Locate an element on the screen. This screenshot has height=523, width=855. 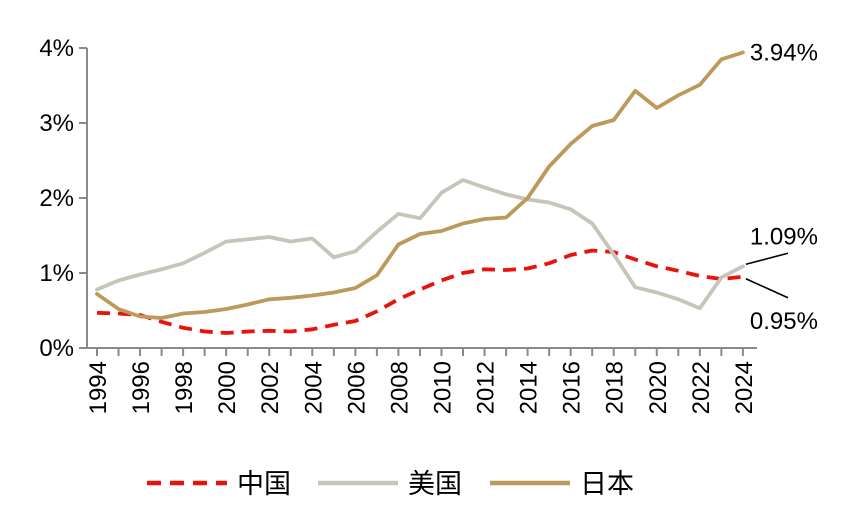
legend: 中国 美国 日本 is located at coordinates (390, 484).